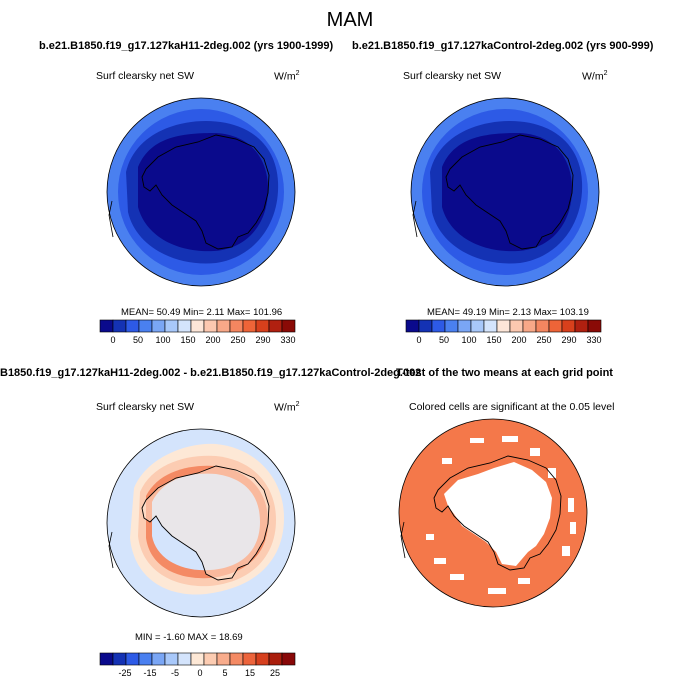 This screenshot has width=700, height=700. I want to click on panel4-nonsignificant-cells, so click(501, 515).